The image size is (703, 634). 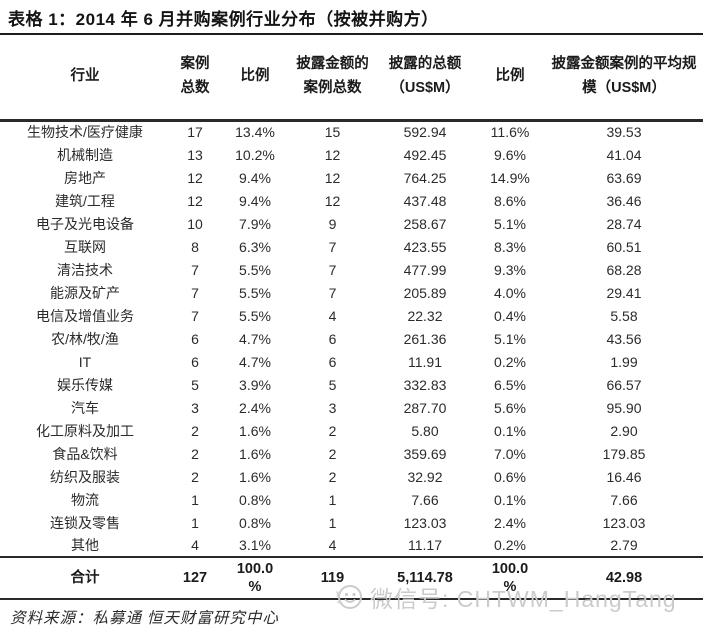 I want to click on disclosed-total-cell: 592.94, so click(x=425, y=132).